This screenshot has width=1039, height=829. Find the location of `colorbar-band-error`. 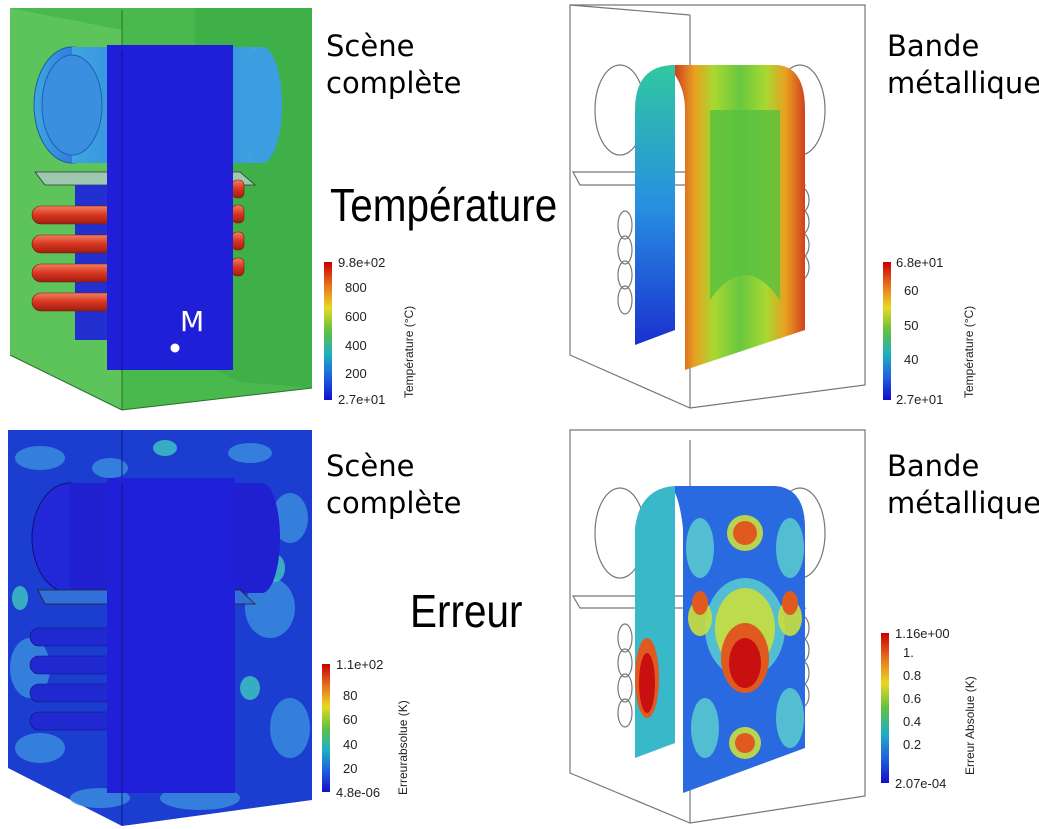

colorbar-band-error is located at coordinates (885, 708).